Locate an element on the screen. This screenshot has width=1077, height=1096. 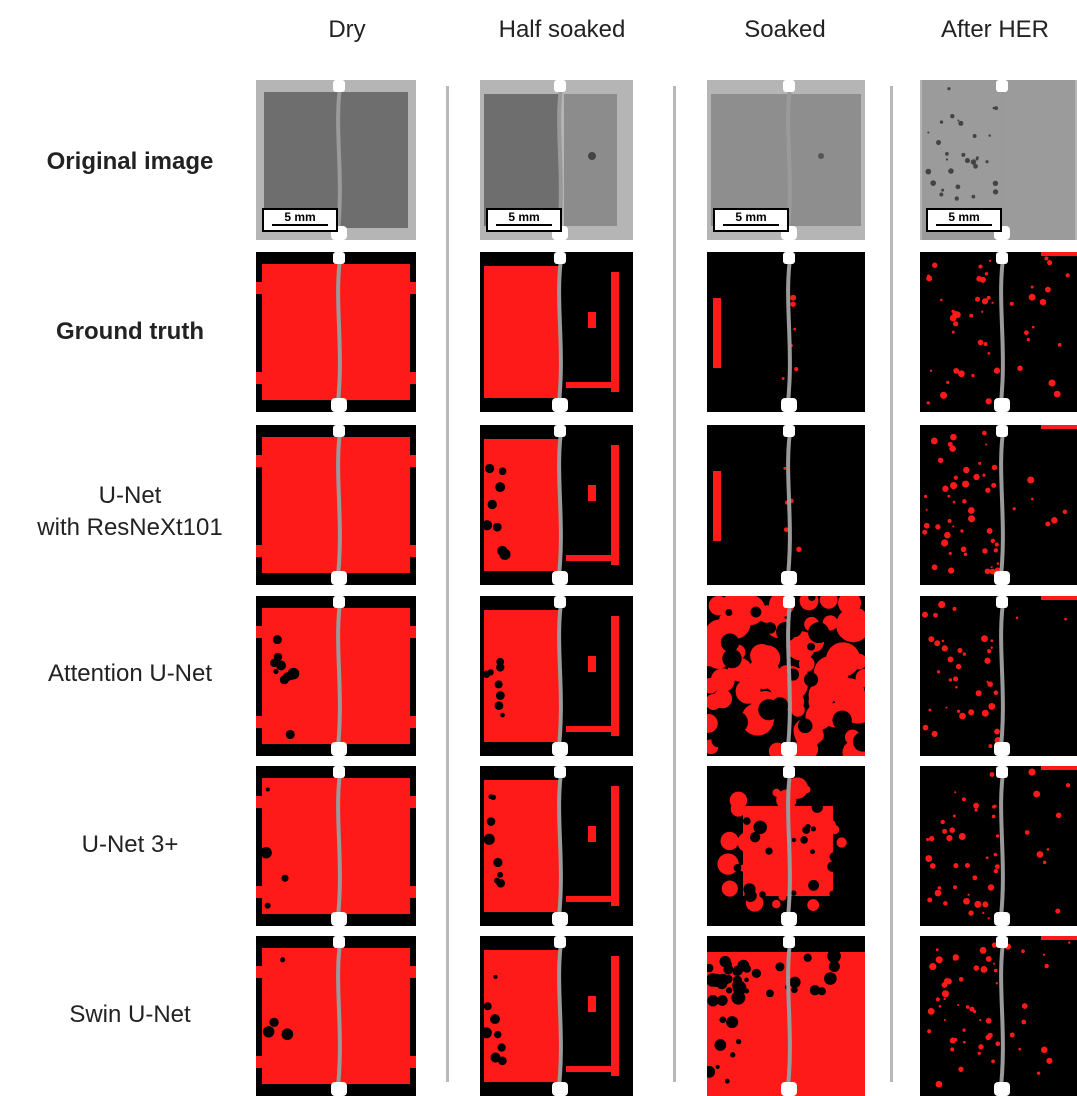
image-mask-row2-half-soaked is located at coordinates (556, 505).